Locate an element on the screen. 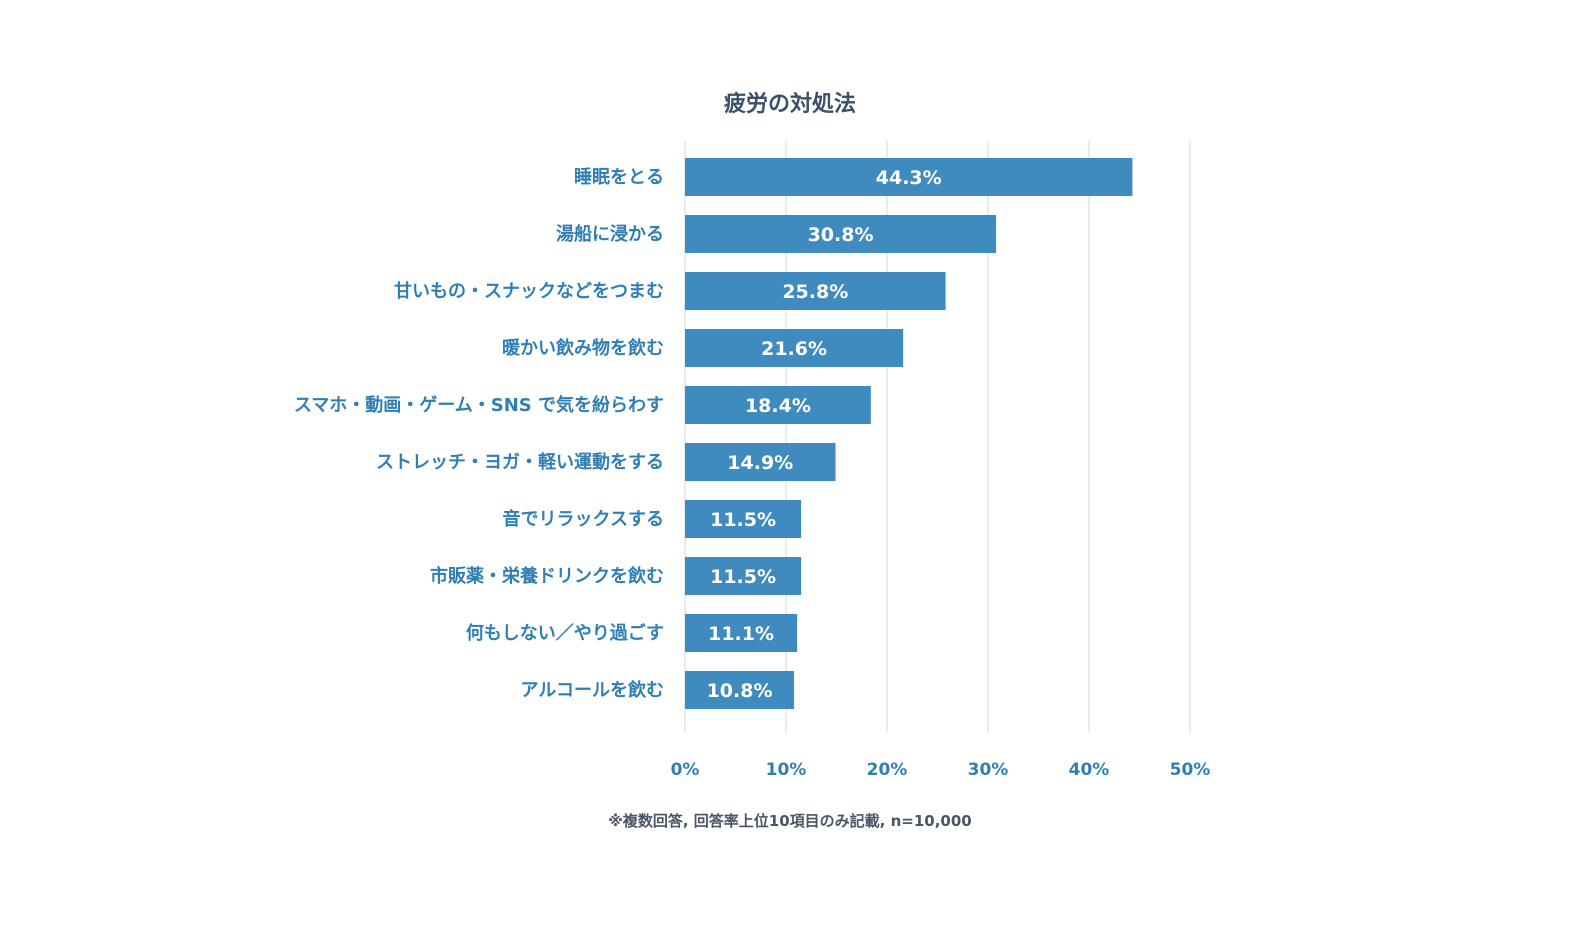  category-label: 音でリラックスする is located at coordinates (583, 519).